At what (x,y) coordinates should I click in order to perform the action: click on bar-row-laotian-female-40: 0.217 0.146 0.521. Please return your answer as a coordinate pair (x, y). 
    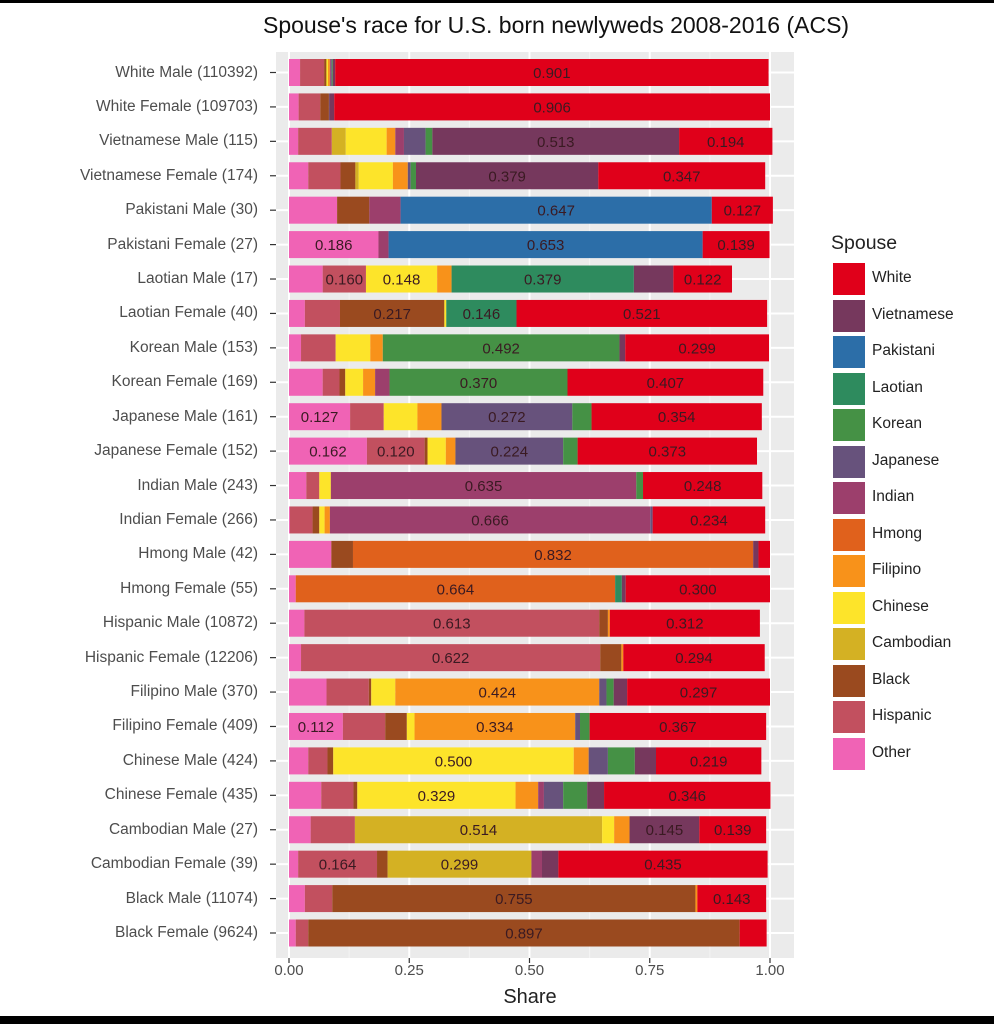
    Looking at the image, I should click on (528, 313).